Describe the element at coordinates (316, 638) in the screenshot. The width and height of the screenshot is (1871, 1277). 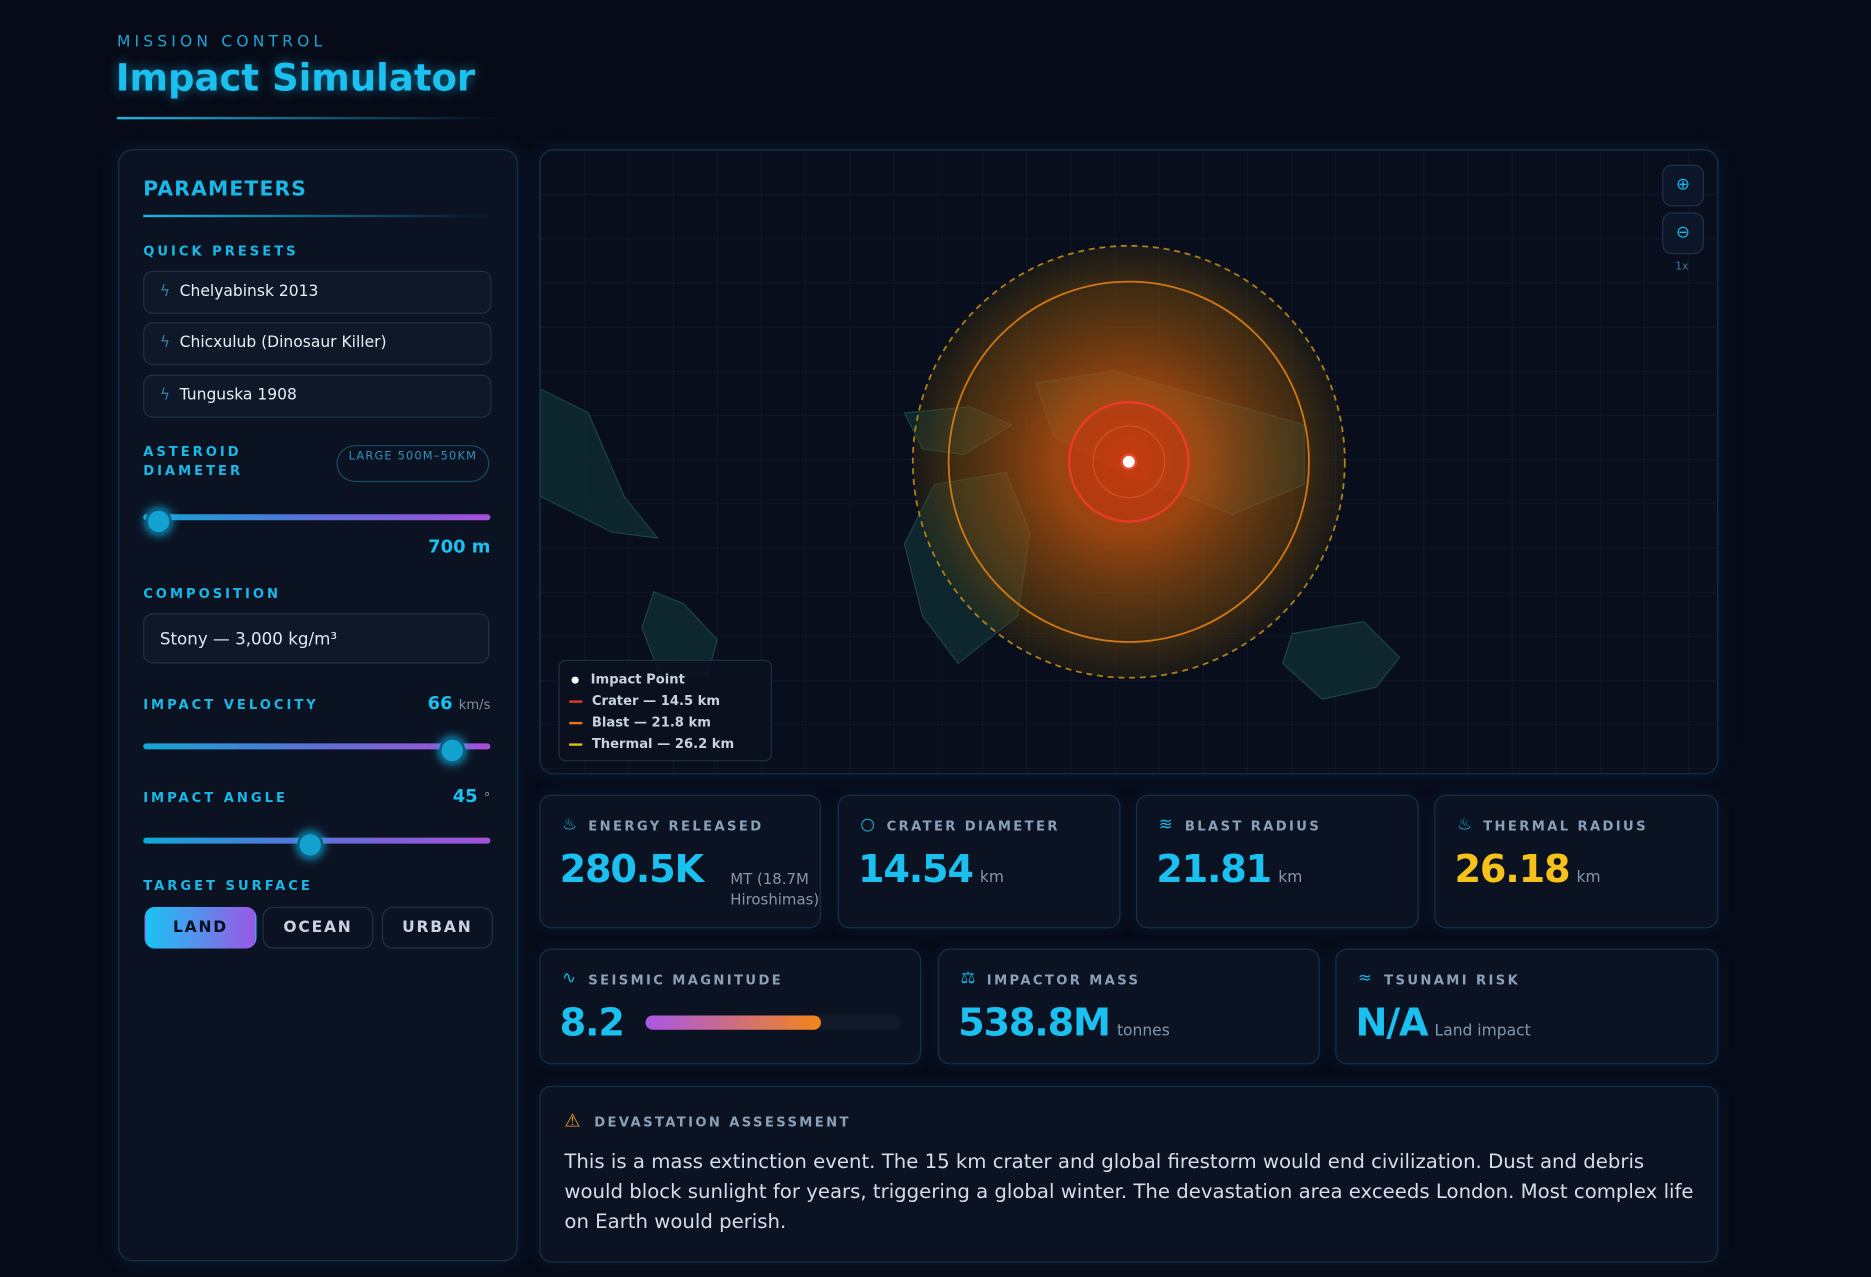
I see `composition-select: Stony — 3,000 kg/m³` at that location.